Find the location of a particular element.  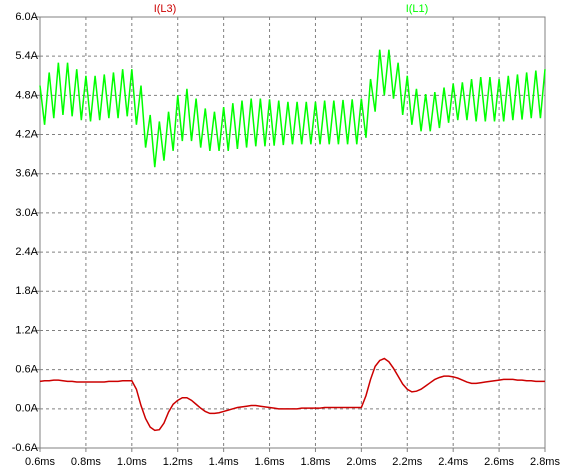

x-tick-label: 2.2ms is located at coordinates (407, 462).